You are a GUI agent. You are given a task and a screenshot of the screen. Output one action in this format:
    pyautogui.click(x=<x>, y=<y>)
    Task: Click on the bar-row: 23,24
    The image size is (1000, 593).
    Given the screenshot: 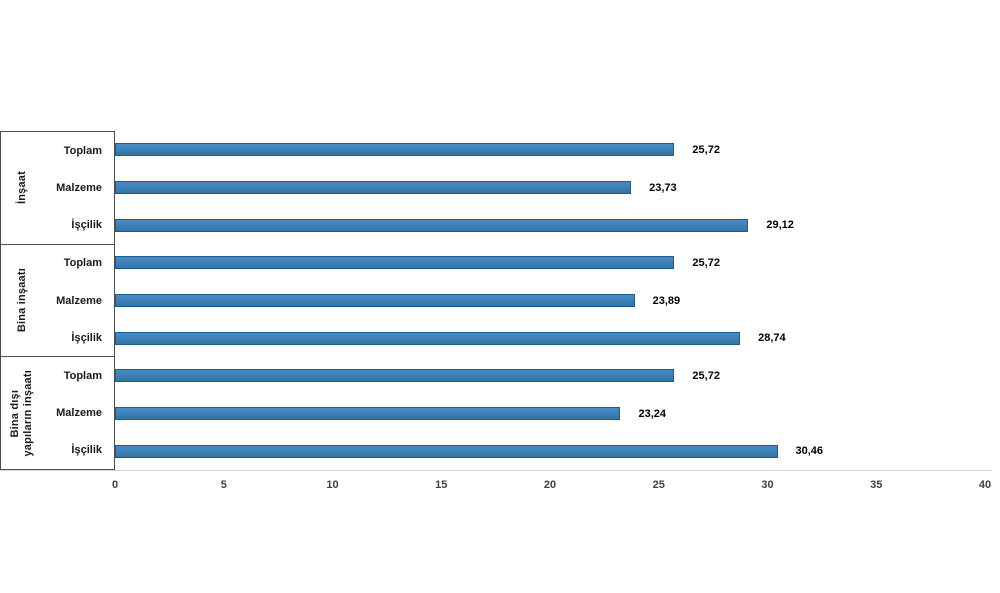 What is the action you would take?
    pyautogui.click(x=550, y=414)
    